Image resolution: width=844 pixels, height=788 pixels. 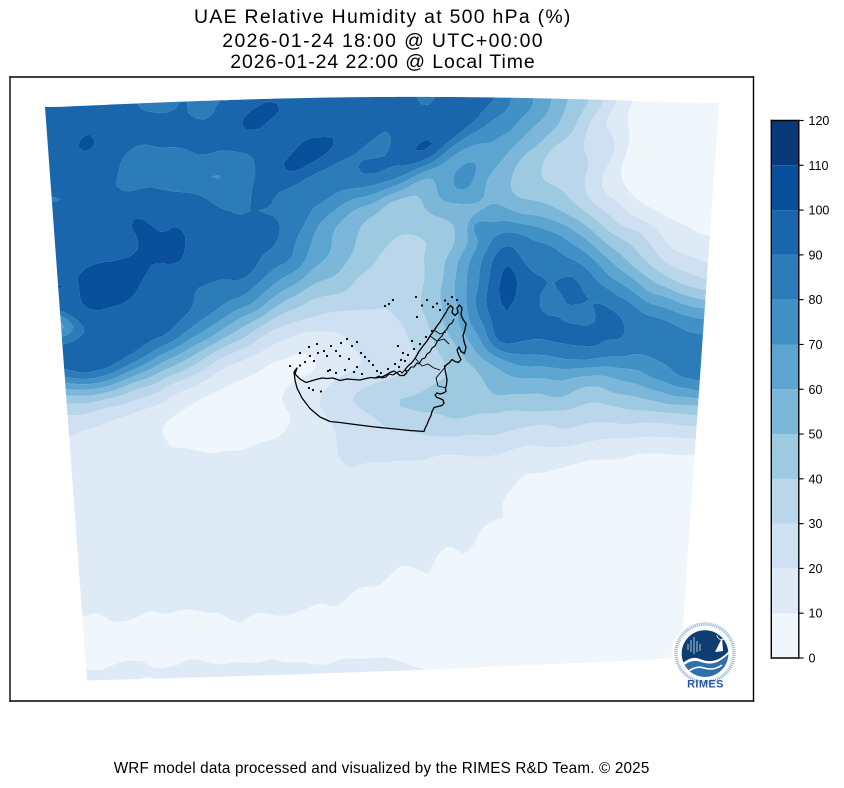 I want to click on svg-text: 2026-01-24 18:00 @ UTC+00:00, so click(x=383, y=41).